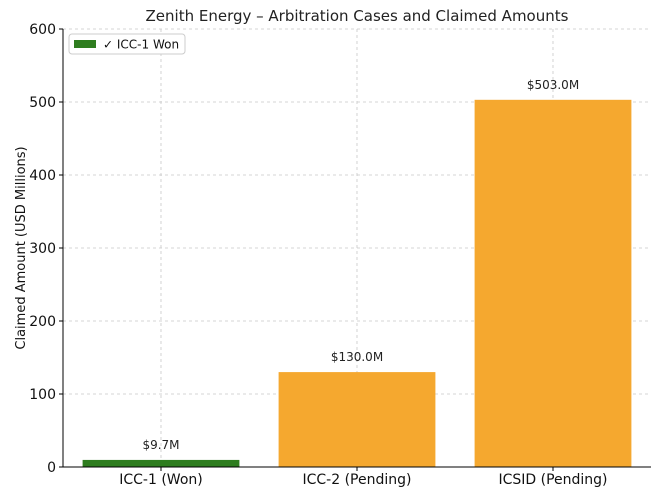 The image size is (663, 495). I want to click on y-tick-label: 300, so click(42, 249).